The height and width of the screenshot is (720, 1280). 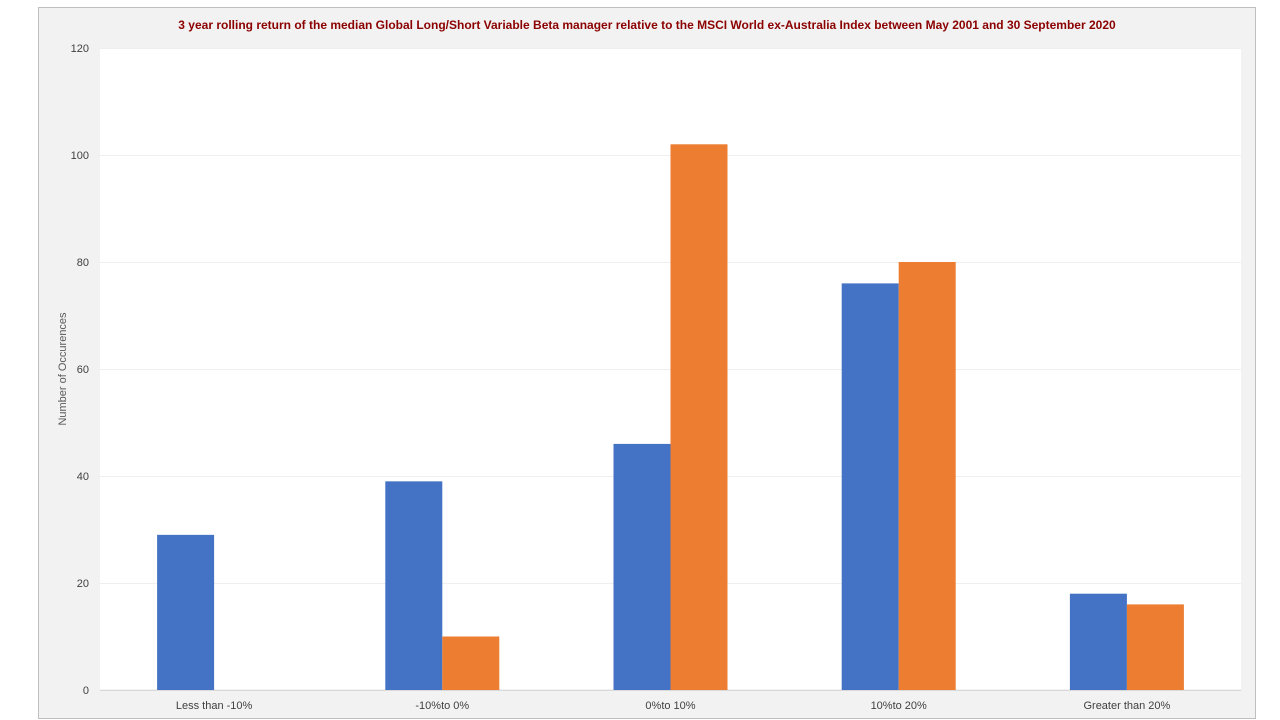 I want to click on x-tick-label: Less than -10%, so click(x=214, y=706).